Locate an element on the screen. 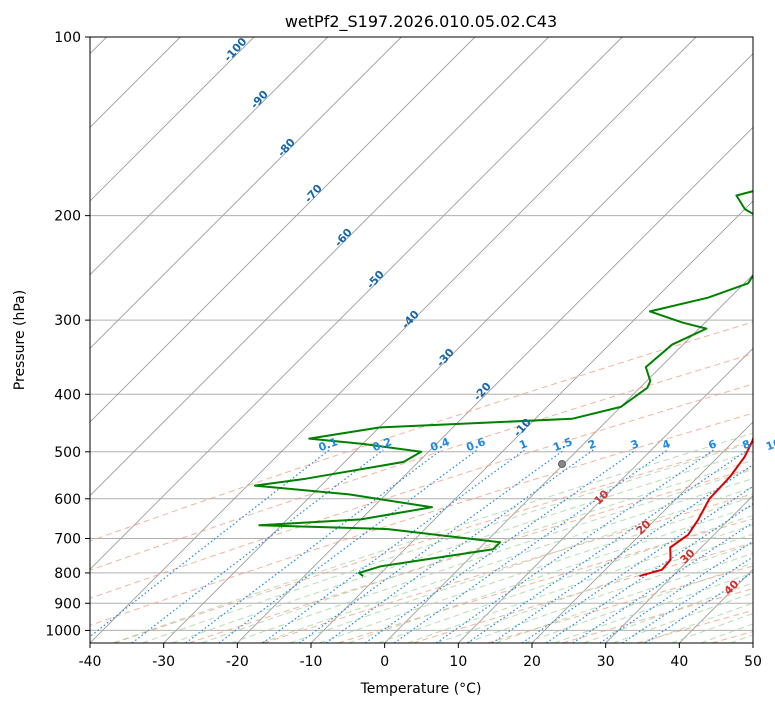 This screenshot has height=708, width=775. x-tick-label: -40 is located at coordinates (90, 662).